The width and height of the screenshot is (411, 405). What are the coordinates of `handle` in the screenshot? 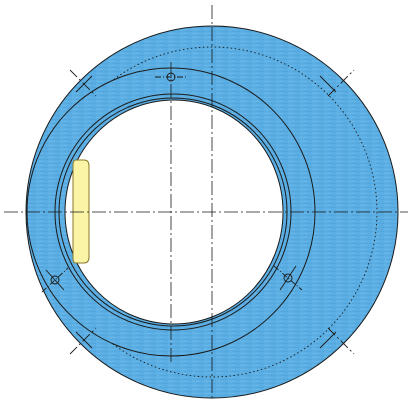 It's located at (81, 211).